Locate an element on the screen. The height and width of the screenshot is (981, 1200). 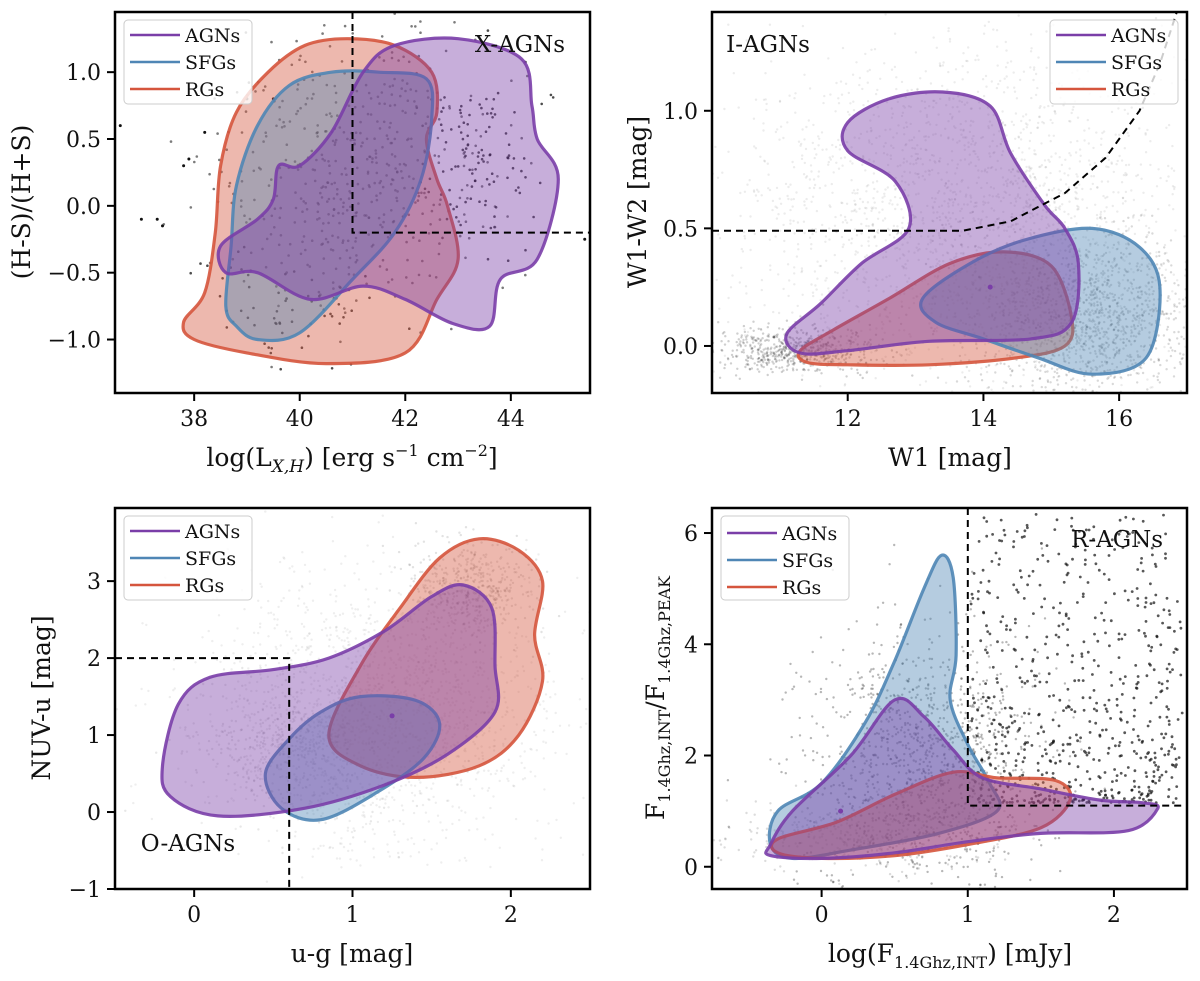
y-axis-label: (H-S)/(H+S) is located at coordinates (21, 202).